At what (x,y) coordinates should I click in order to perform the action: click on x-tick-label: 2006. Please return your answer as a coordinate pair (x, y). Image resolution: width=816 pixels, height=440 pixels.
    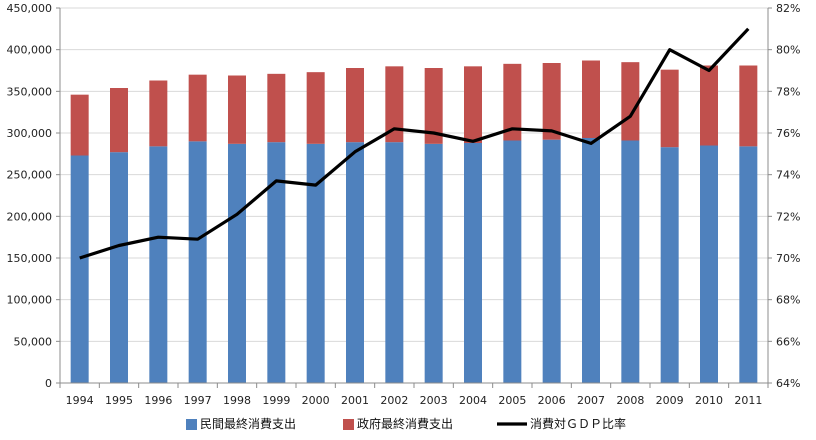
    Looking at the image, I should click on (552, 400).